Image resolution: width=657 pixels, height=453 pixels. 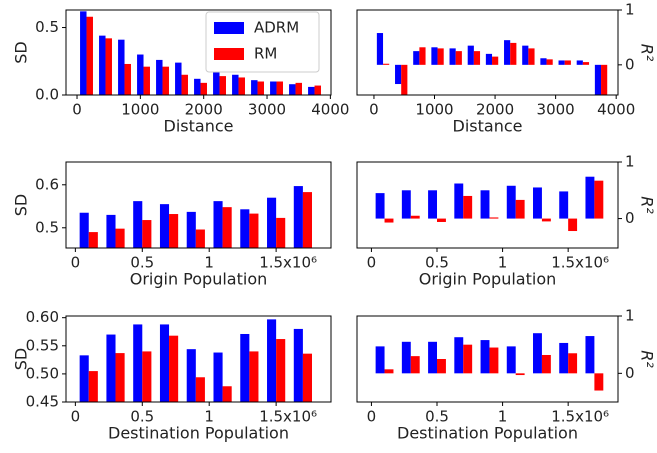 What do you see at coordinates (42, 373) in the screenshot?
I see `y-tick-label: 0.50` at bounding box center [42, 373].